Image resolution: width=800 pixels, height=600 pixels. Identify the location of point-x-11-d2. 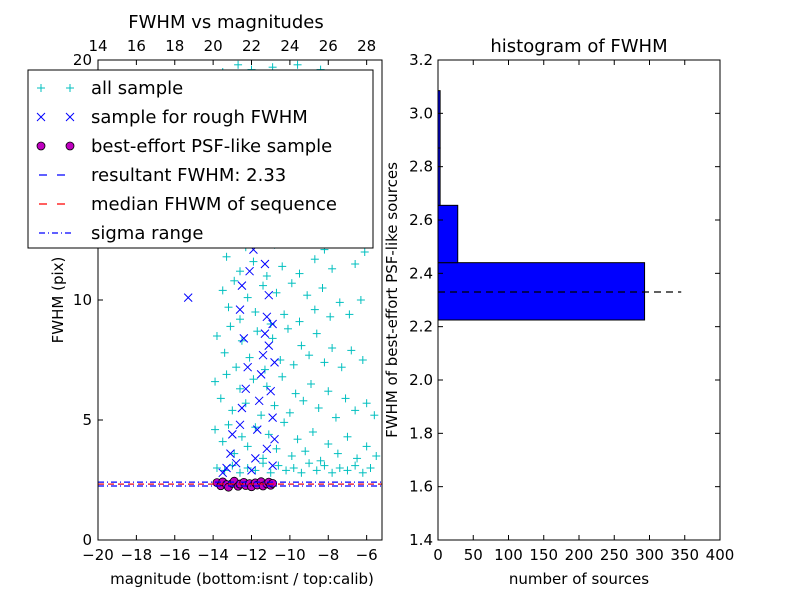
(242, 285).